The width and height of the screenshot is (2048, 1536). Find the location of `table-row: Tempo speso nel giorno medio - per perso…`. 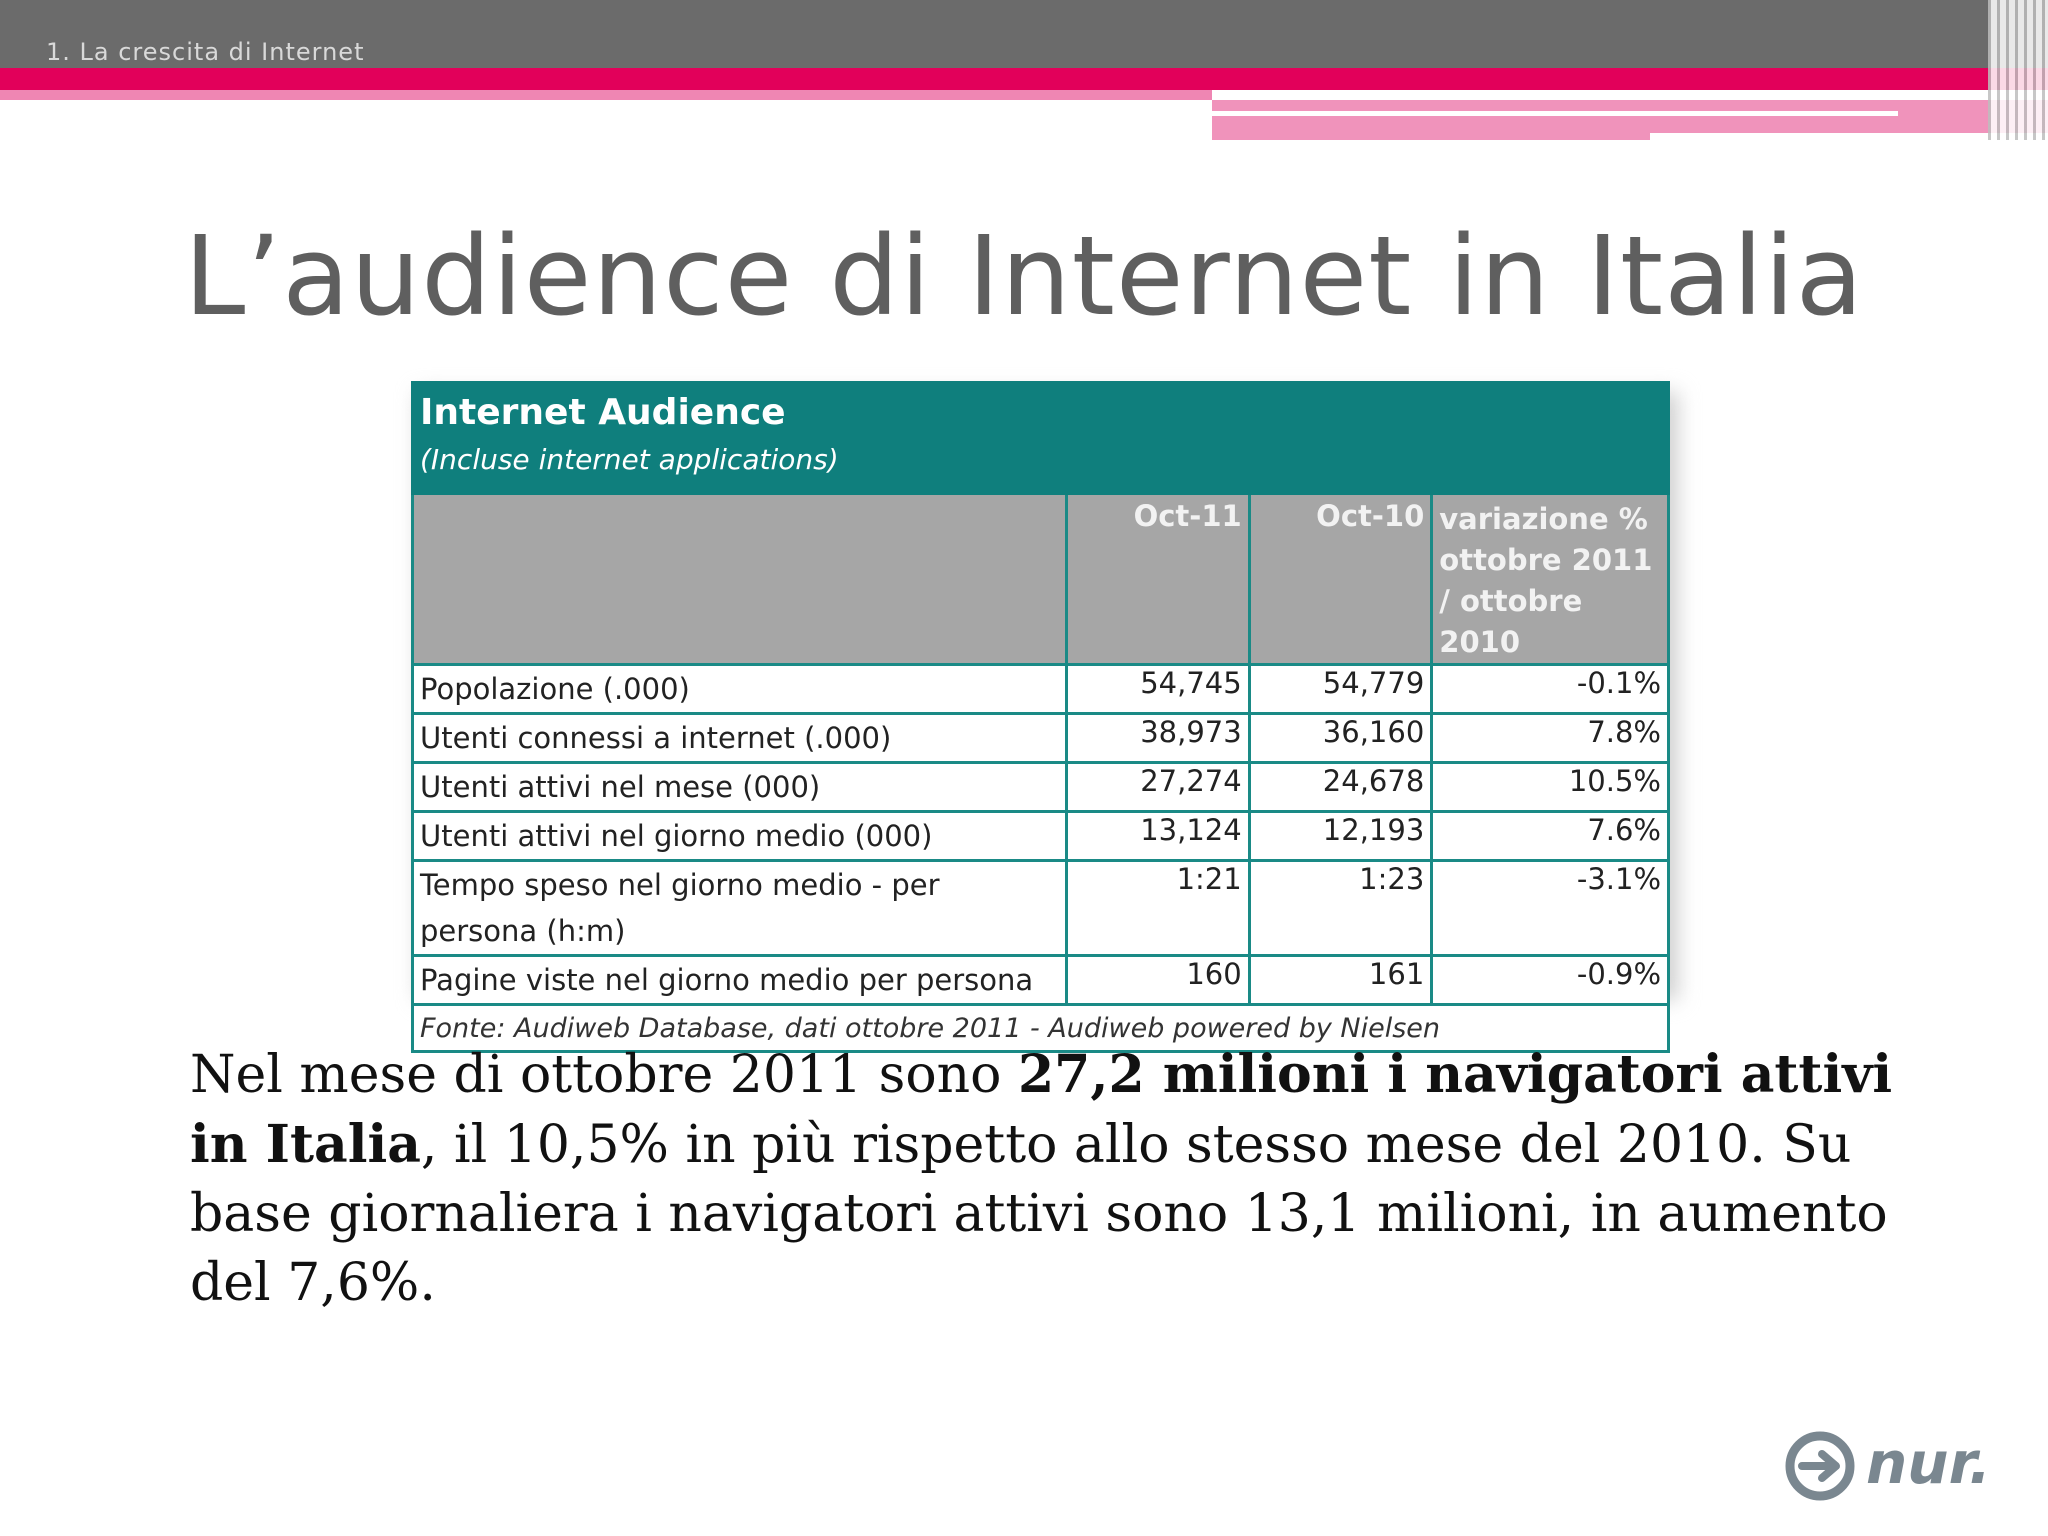

table-row: Tempo speso nel giorno medio - per perso… is located at coordinates (1040, 908).